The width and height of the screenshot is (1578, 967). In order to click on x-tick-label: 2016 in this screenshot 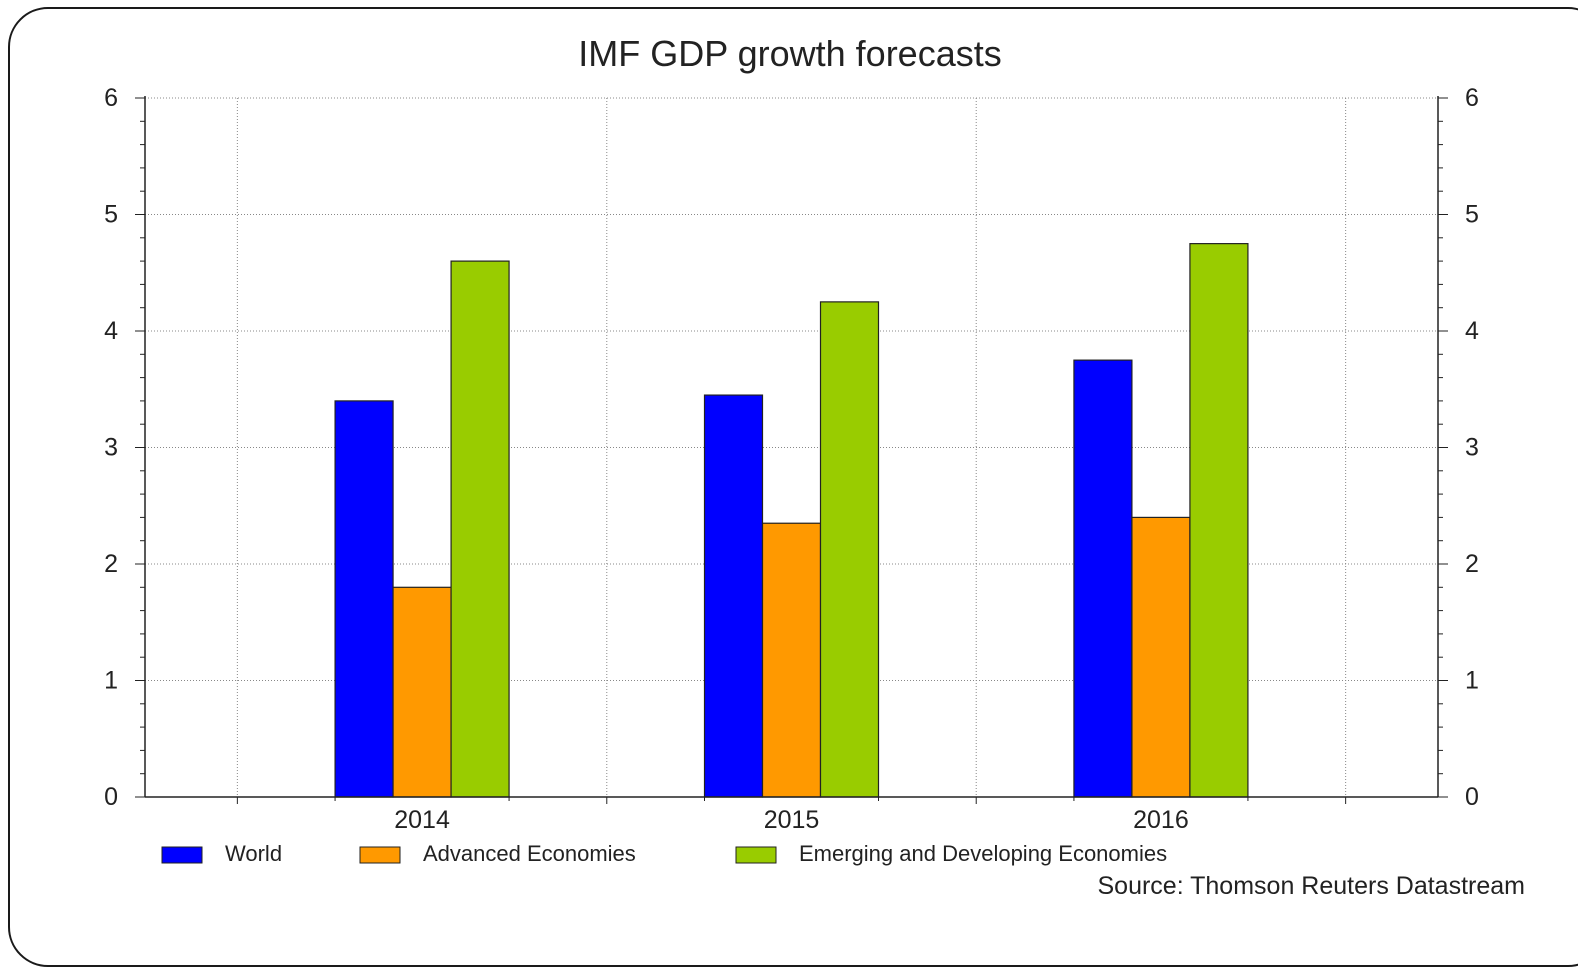, I will do `click(1161, 820)`.